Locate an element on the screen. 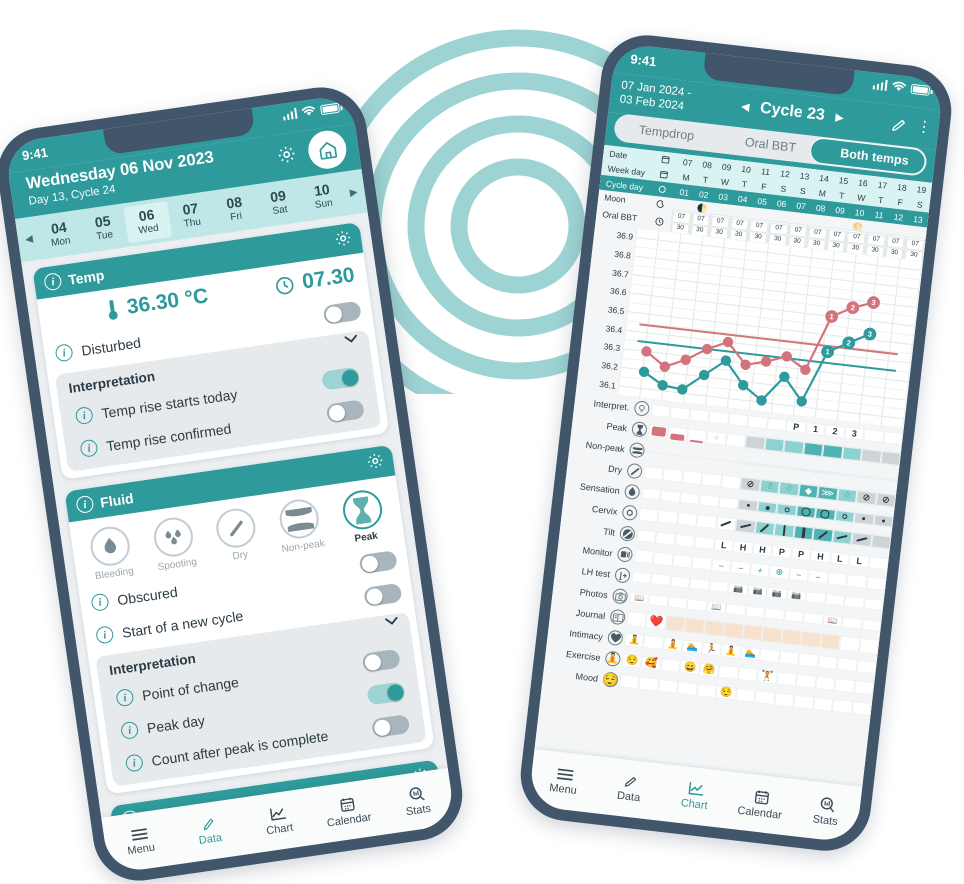 The height and width of the screenshot is (884, 964). fluid-option-dry: Dry is located at coordinates (237, 534).